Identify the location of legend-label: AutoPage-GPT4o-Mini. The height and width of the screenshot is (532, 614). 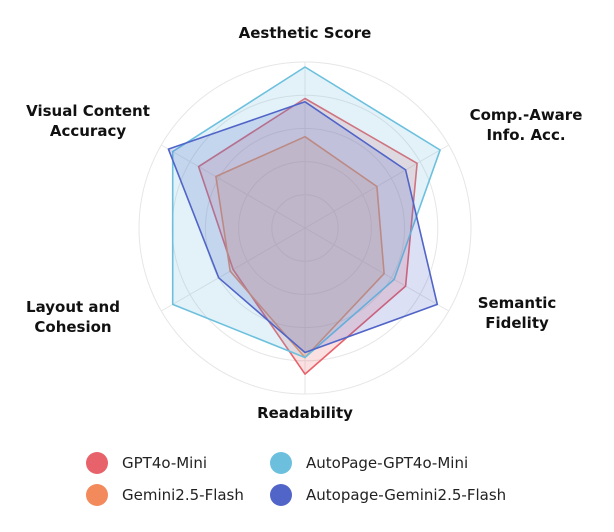
(387, 463).